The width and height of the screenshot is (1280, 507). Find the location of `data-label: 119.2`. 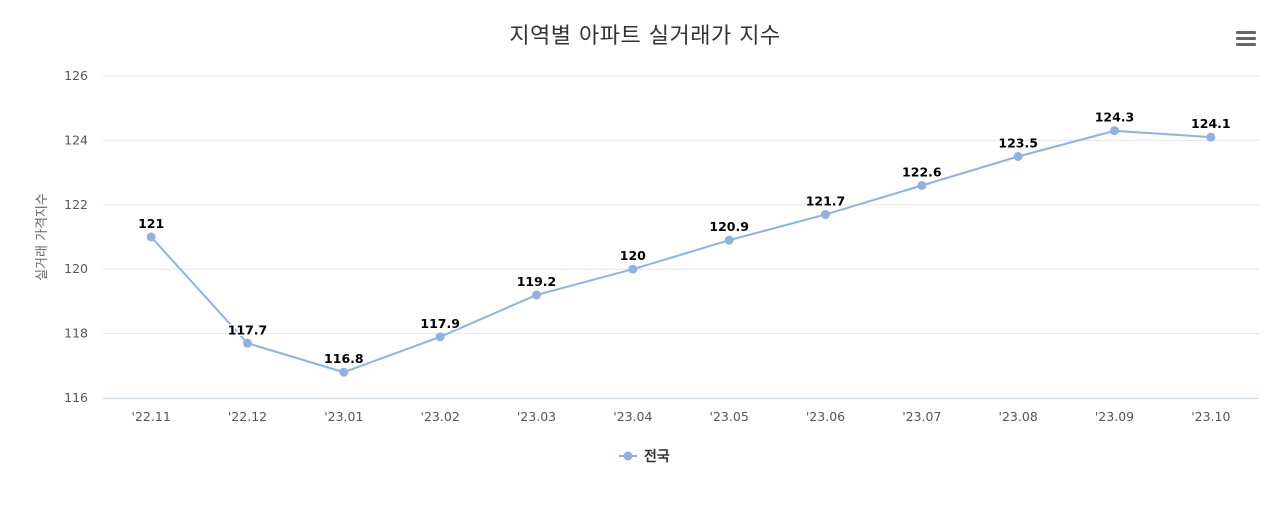

data-label: 119.2 is located at coordinates (537, 281).